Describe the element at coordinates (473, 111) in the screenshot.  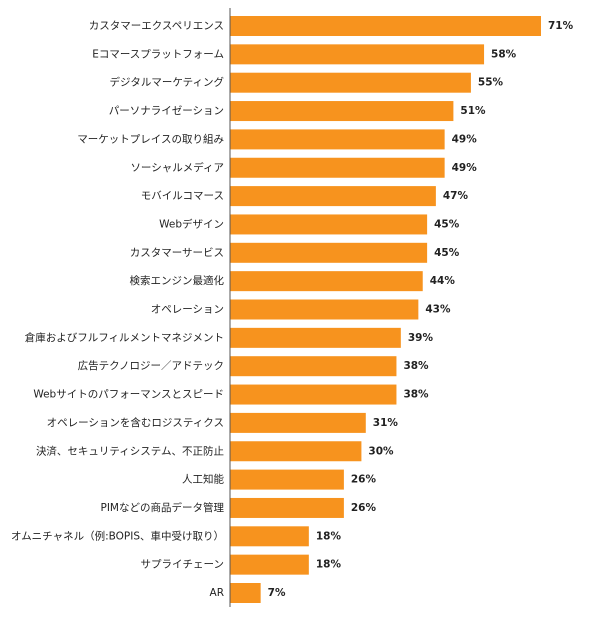
I see `value-label: 51%` at that location.